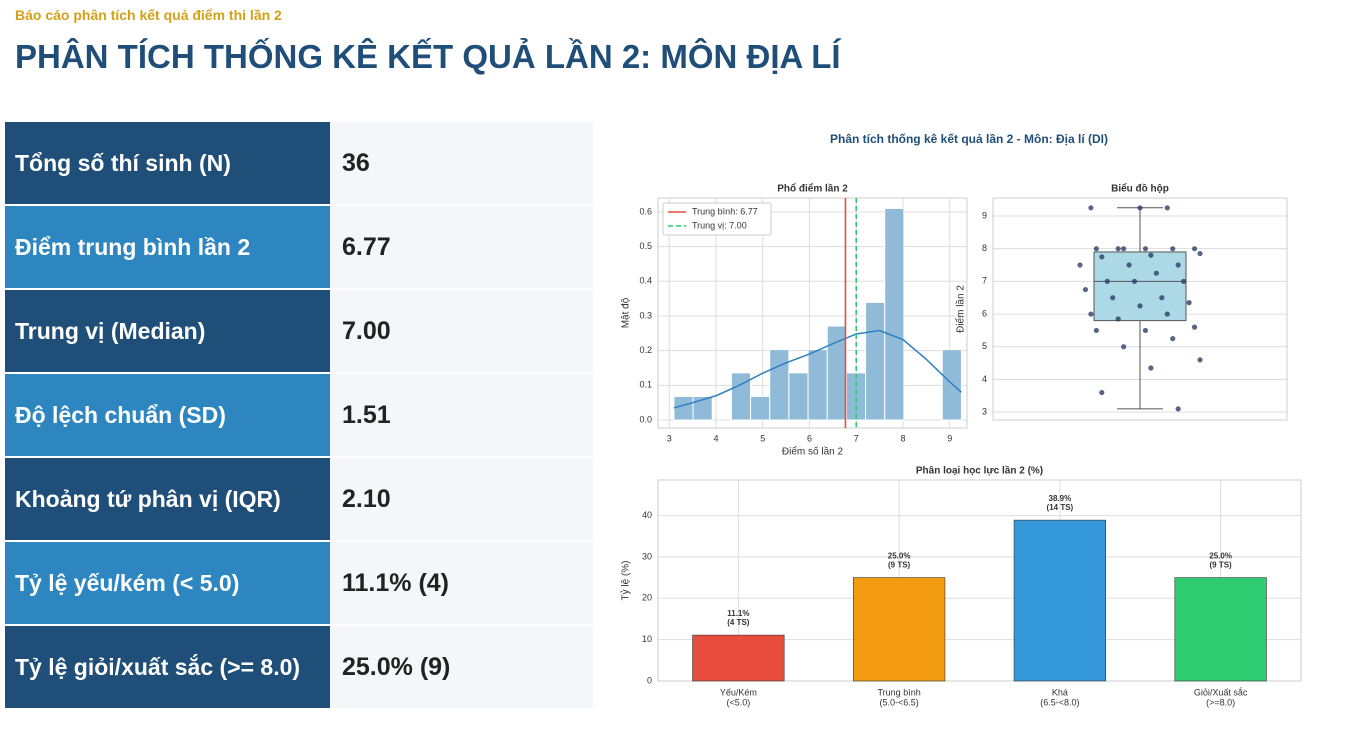  I want to click on value-label: (14 TS), so click(1060, 507).